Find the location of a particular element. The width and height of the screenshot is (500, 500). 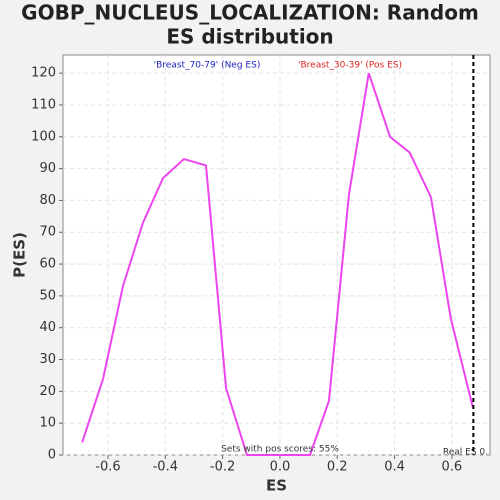

y-tick-label: 30 is located at coordinates (47, 359).